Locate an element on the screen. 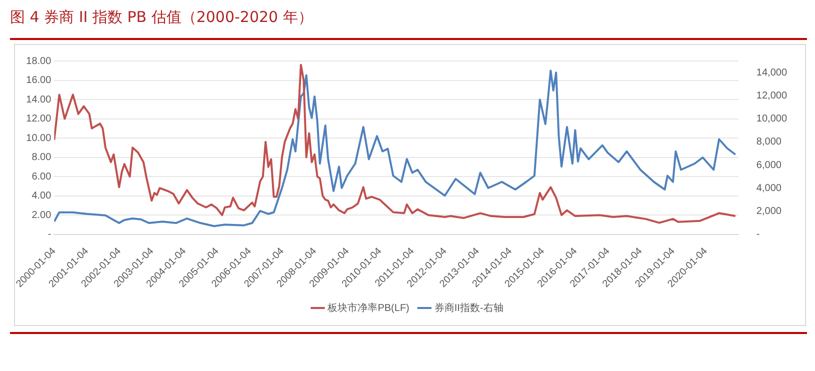 The height and width of the screenshot is (371, 815). y-tick-label: 4.00 is located at coordinates (42, 196).